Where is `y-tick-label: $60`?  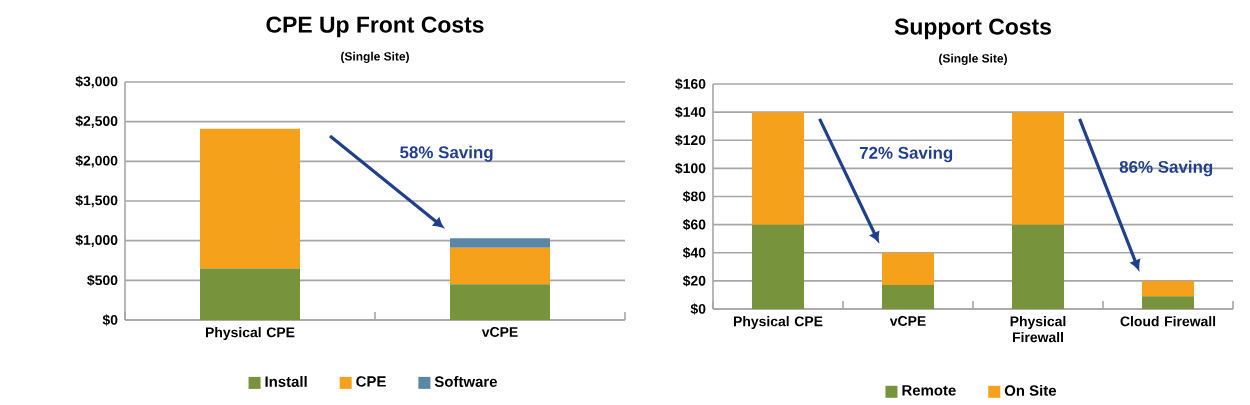 y-tick-label: $60 is located at coordinates (694, 224).